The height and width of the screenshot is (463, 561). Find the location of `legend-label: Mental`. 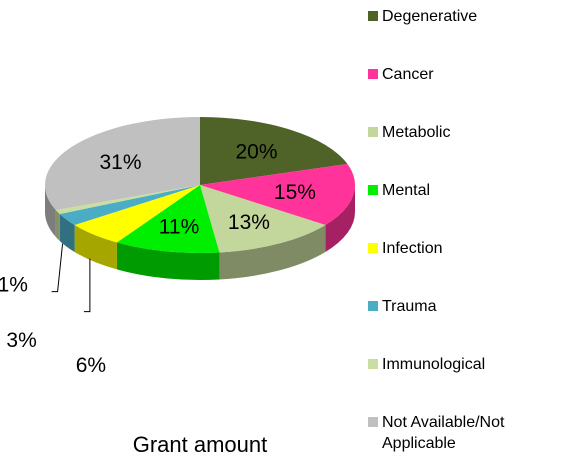

legend-label: Mental is located at coordinates (406, 190).